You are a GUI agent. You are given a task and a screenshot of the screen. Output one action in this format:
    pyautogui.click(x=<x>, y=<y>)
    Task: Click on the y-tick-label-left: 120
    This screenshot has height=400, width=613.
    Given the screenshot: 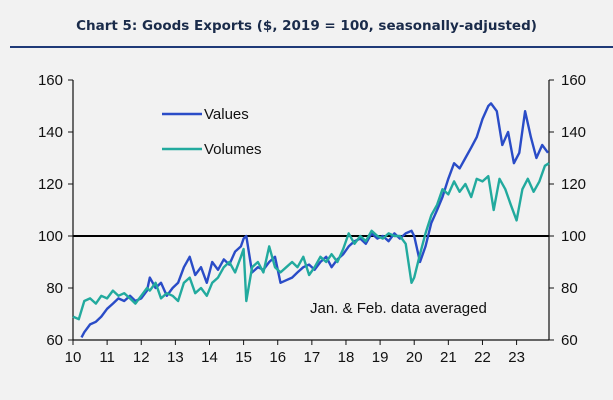 What is the action you would take?
    pyautogui.click(x=50, y=184)
    